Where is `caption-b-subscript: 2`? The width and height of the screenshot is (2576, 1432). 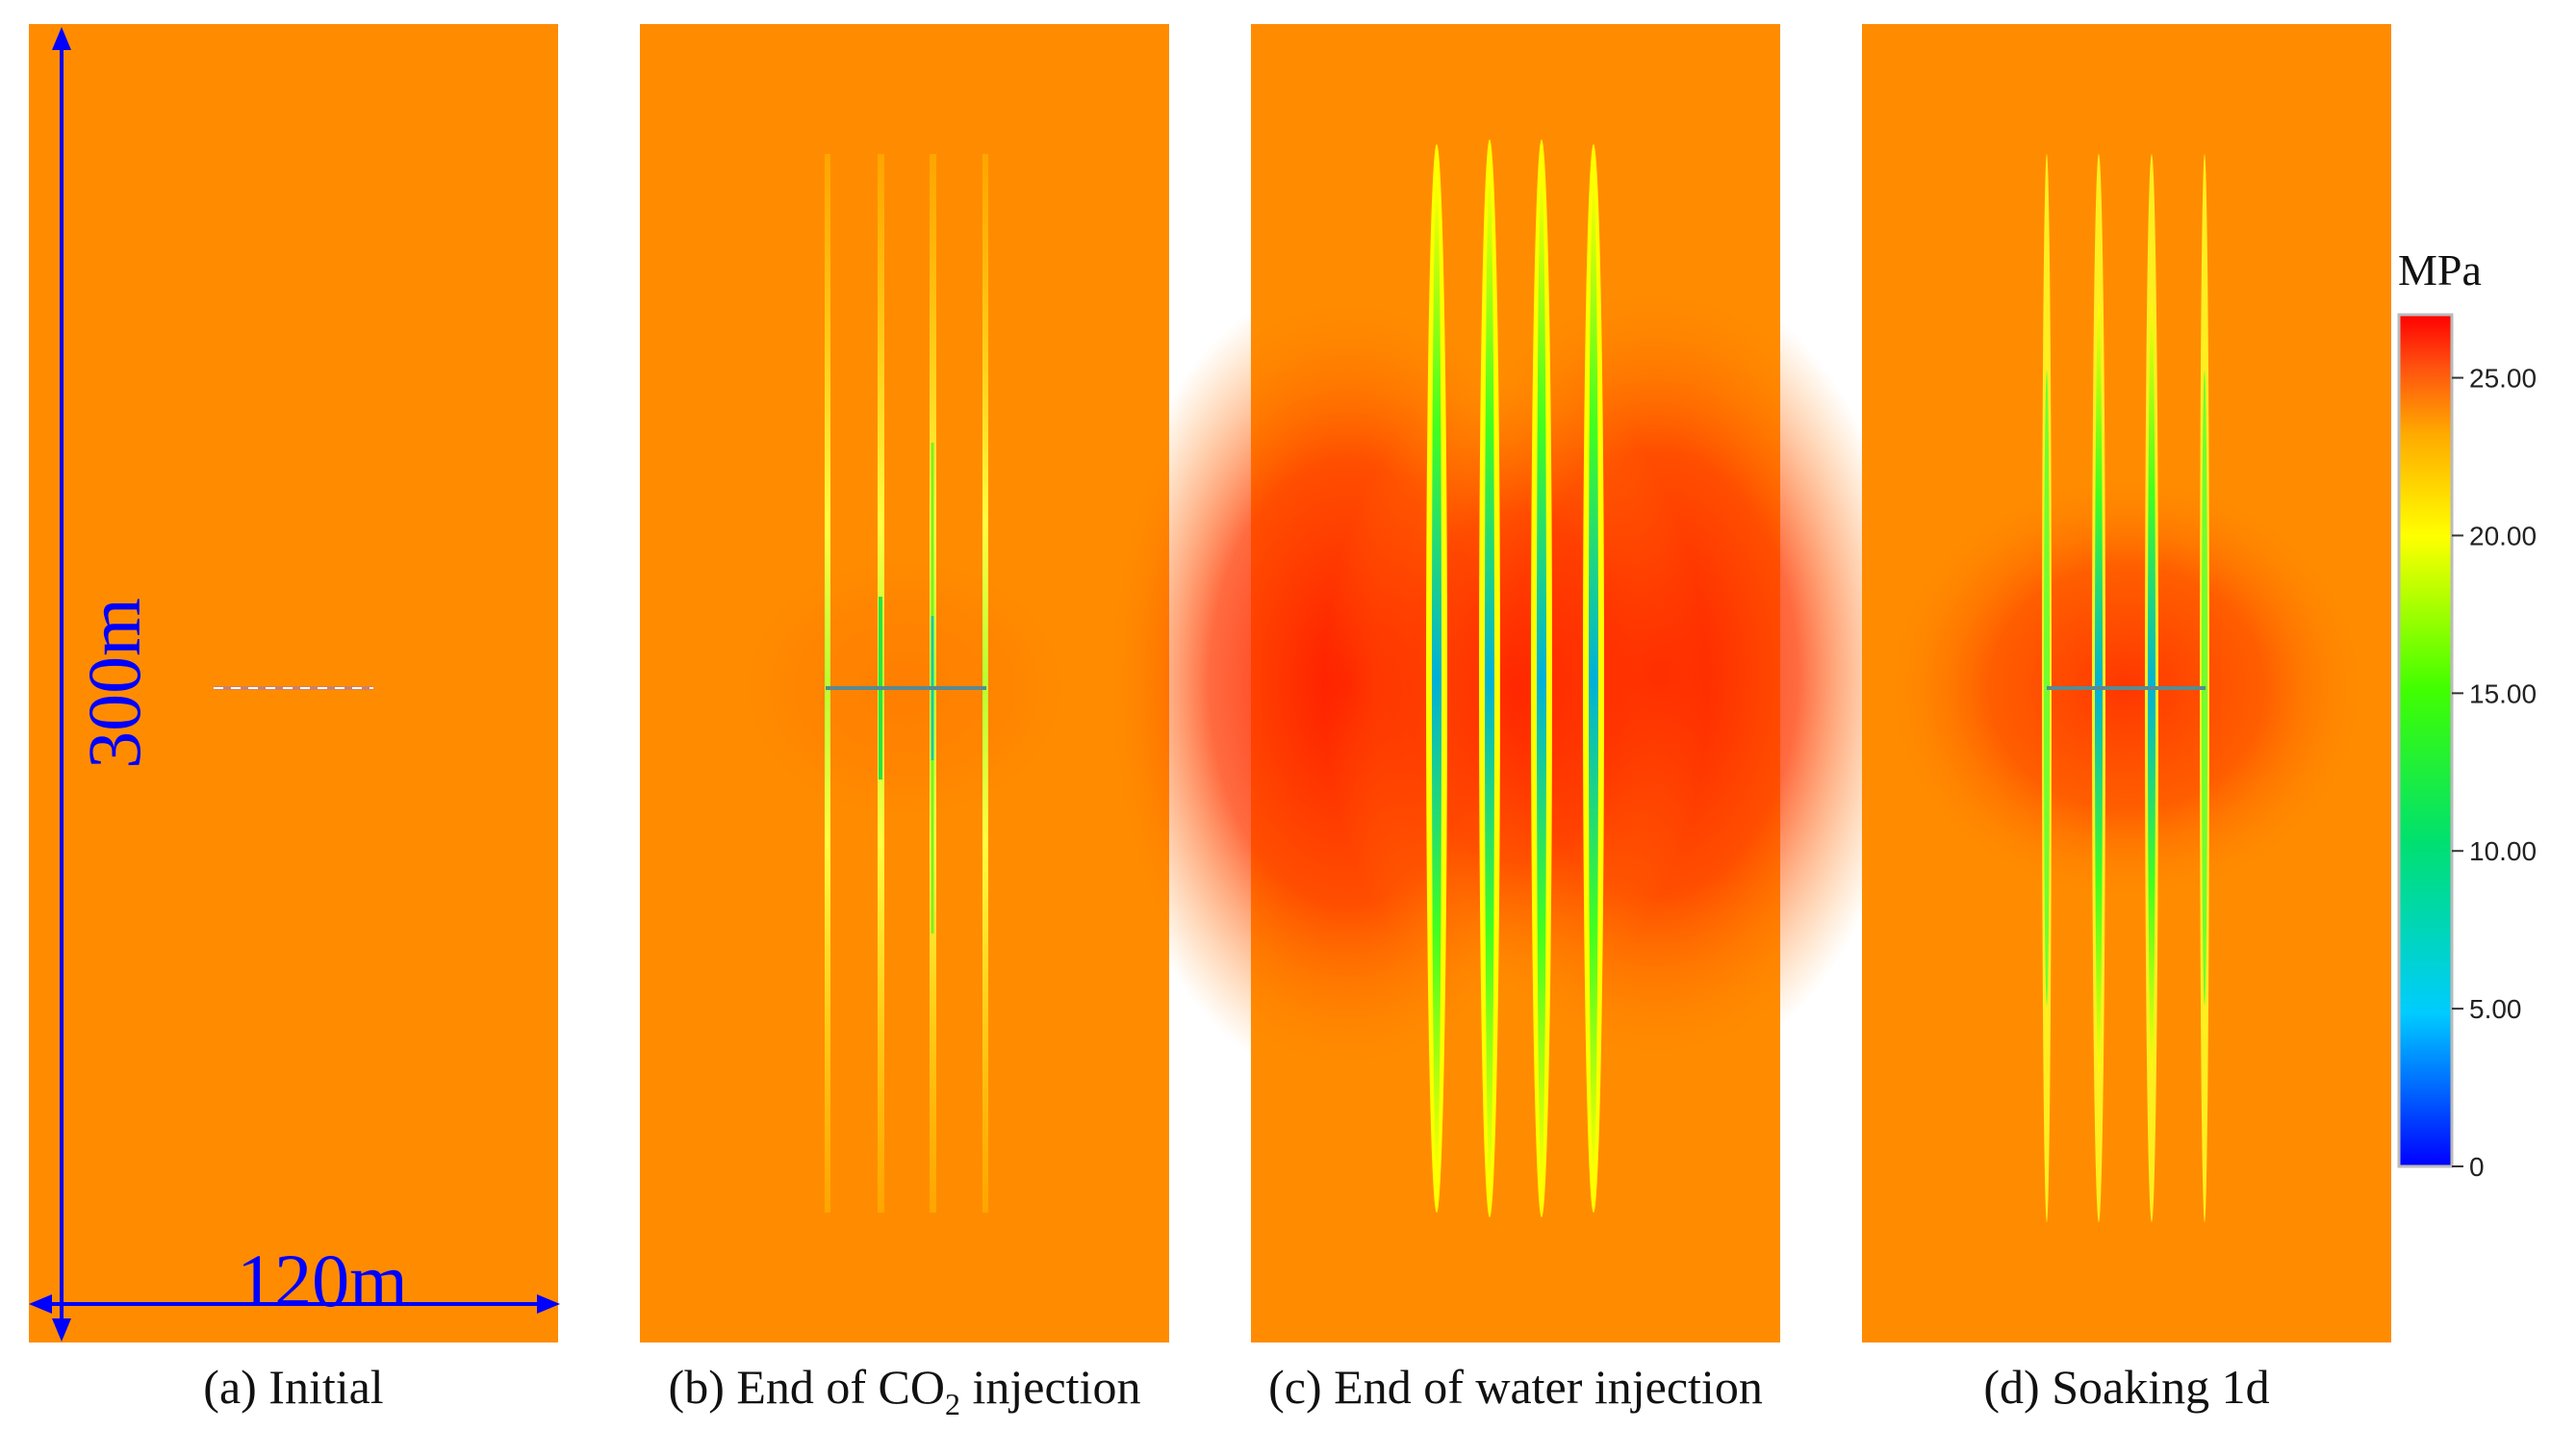 caption-b-subscript: 2 is located at coordinates (952, 1404).